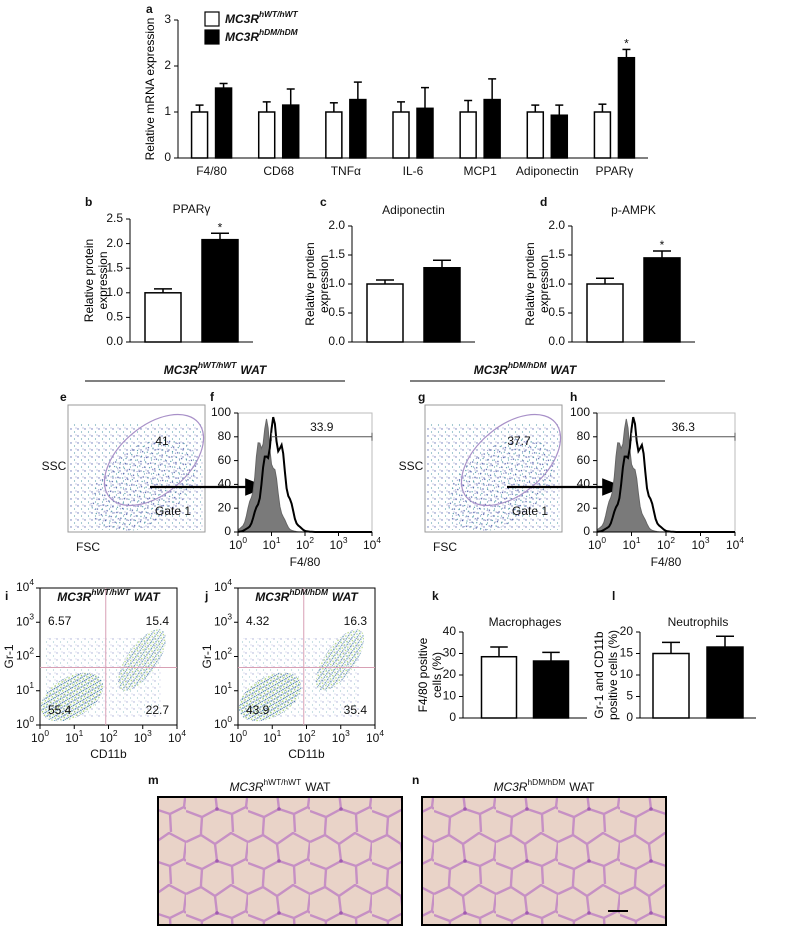 This screenshot has height=935, width=788. I want to click on y-axis-label-box: Relative protien expression, so click(537, 283).